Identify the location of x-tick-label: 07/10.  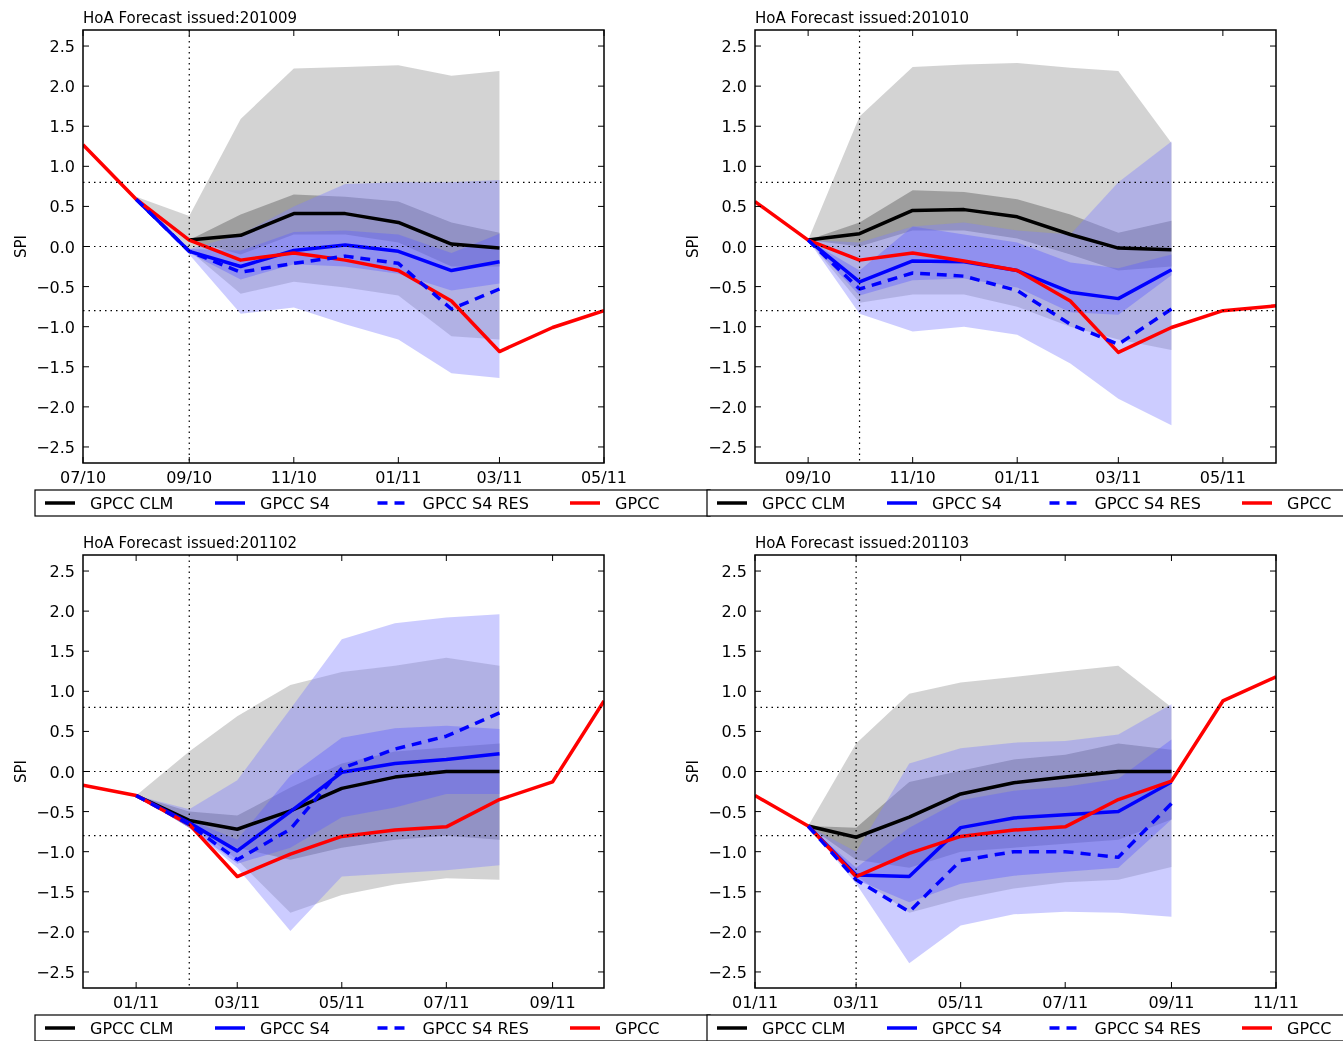
(83, 477).